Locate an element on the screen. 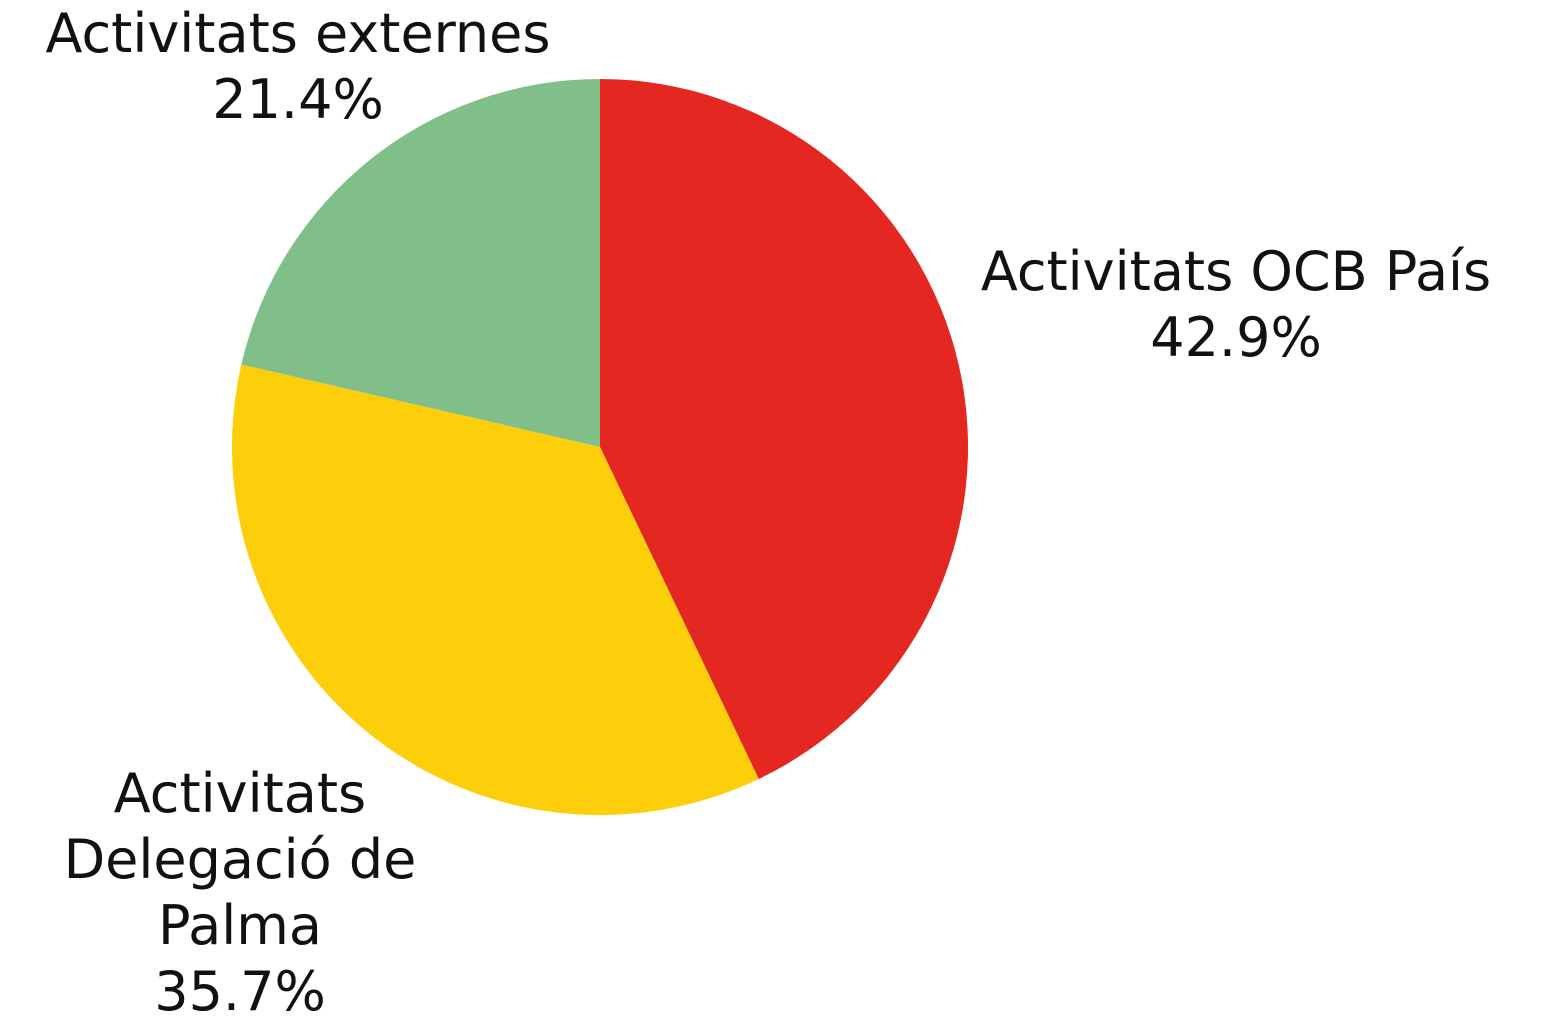 This screenshot has width=1552, height=1036. slice-value-label: 42.9% is located at coordinates (1236, 337).